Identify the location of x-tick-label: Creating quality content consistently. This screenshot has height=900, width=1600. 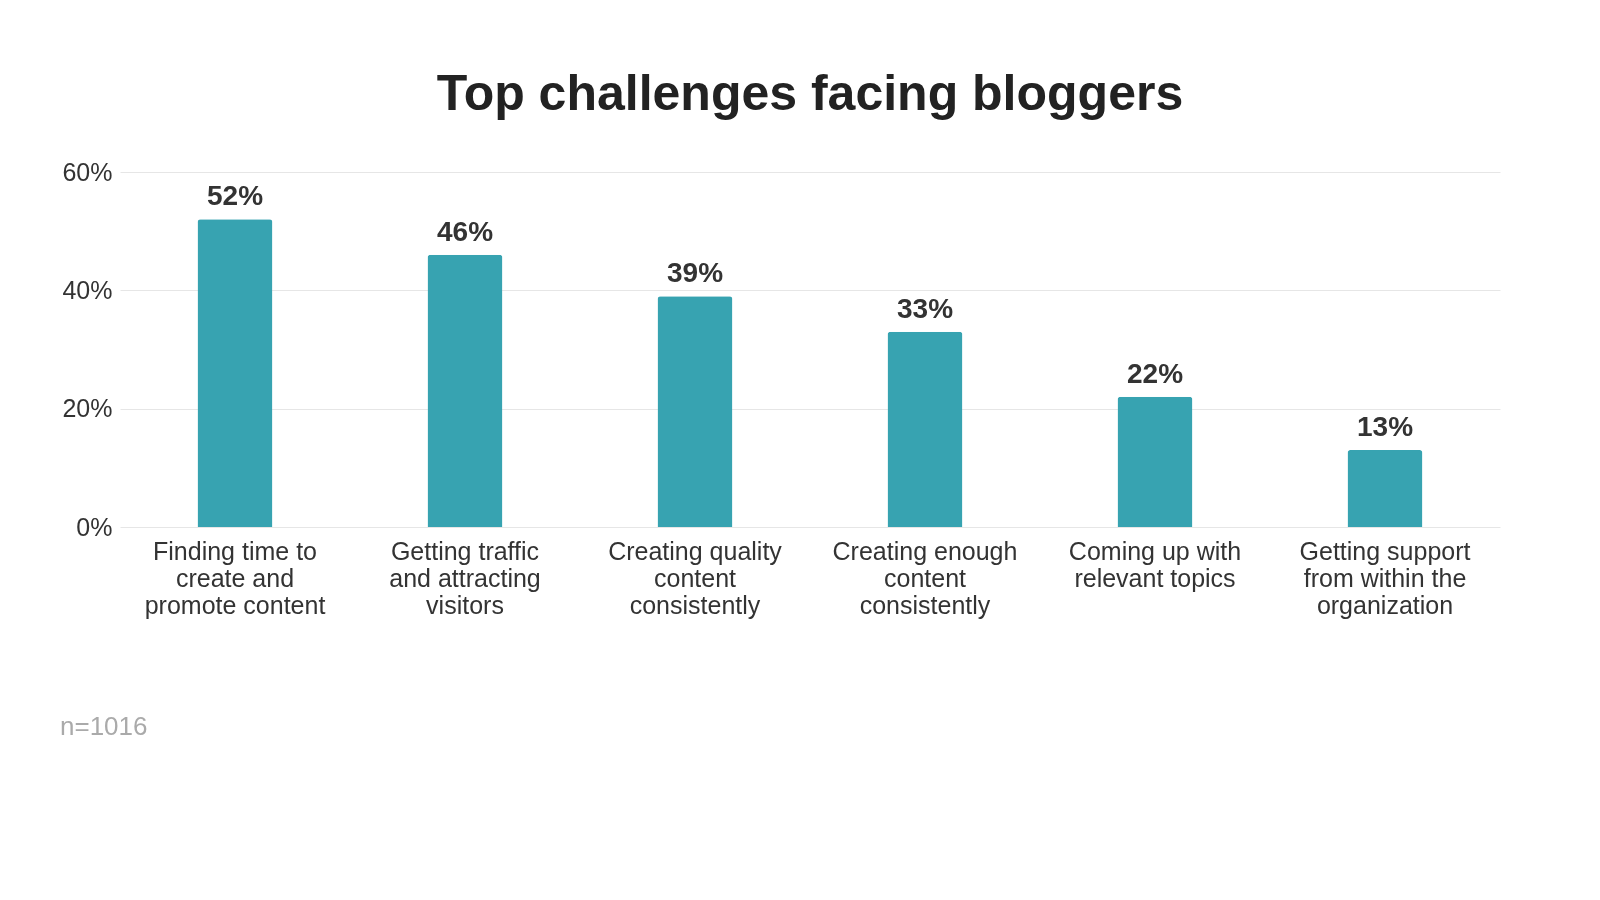
(695, 577).